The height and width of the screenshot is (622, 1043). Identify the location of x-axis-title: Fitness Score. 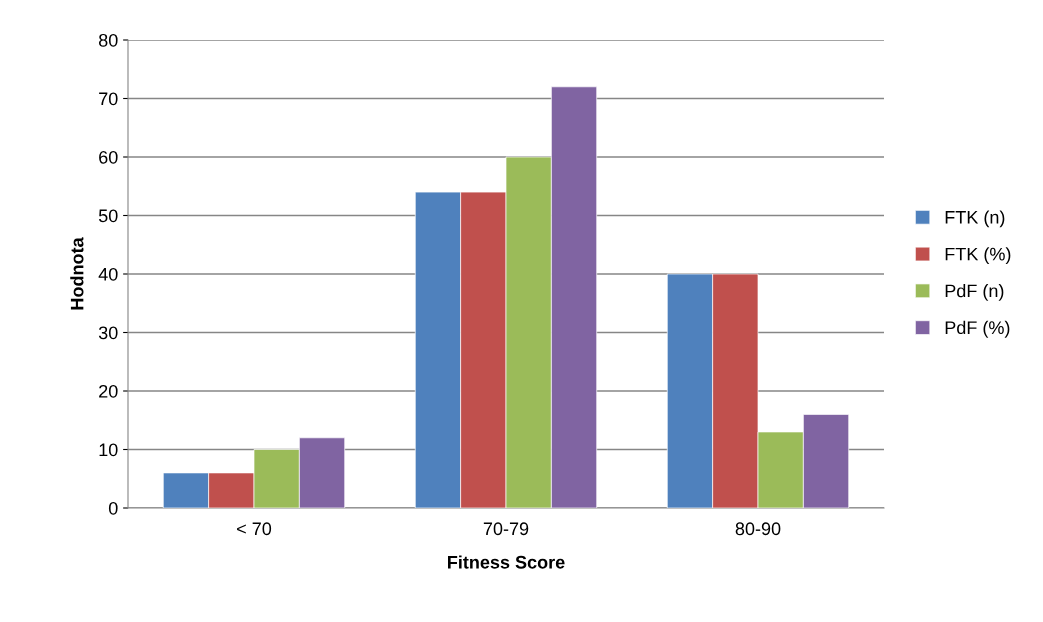
(506, 562).